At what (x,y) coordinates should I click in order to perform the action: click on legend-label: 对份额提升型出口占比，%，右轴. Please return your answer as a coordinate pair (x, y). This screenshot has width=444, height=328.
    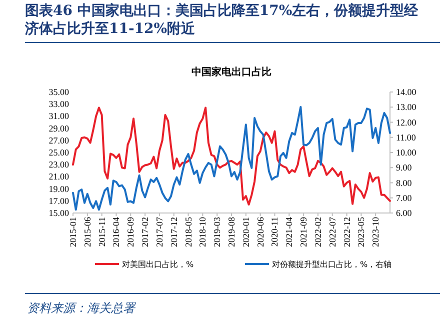
    Looking at the image, I should click on (332, 264).